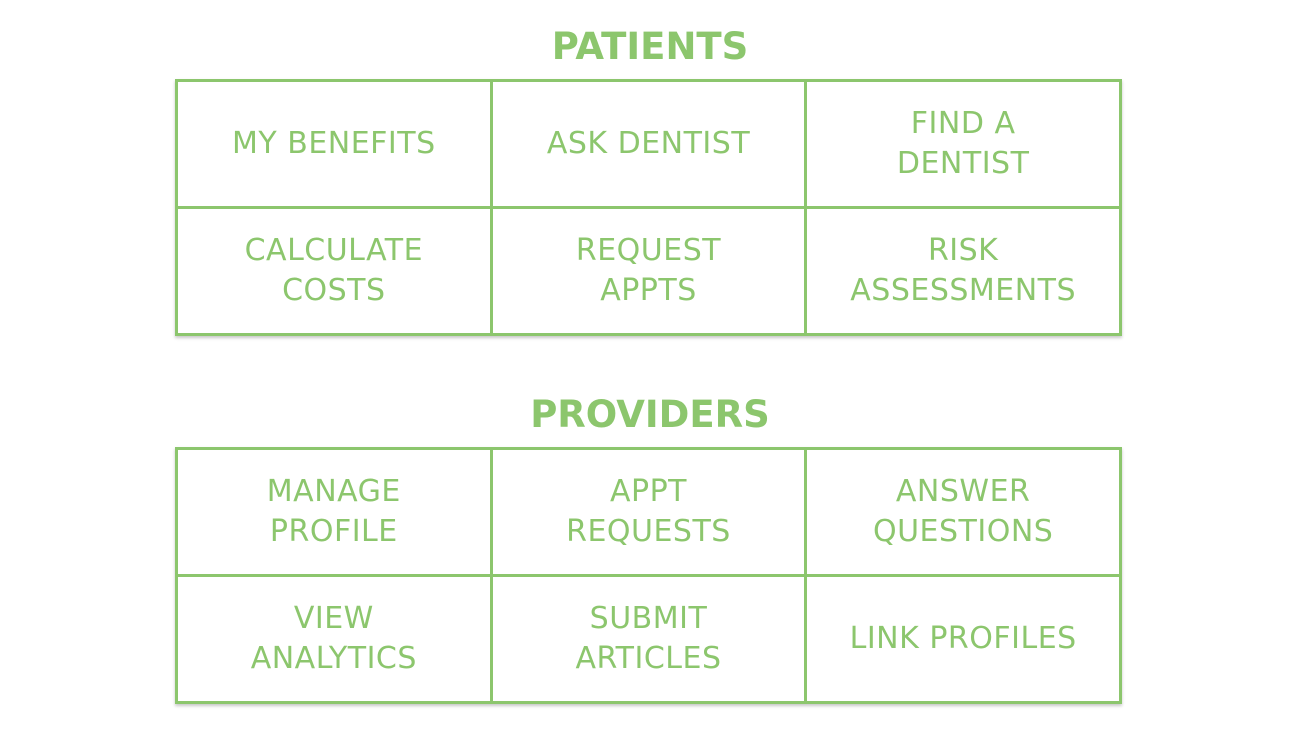 The width and height of the screenshot is (1300, 736). I want to click on tile-label-line: SUBMIT, so click(648, 618).